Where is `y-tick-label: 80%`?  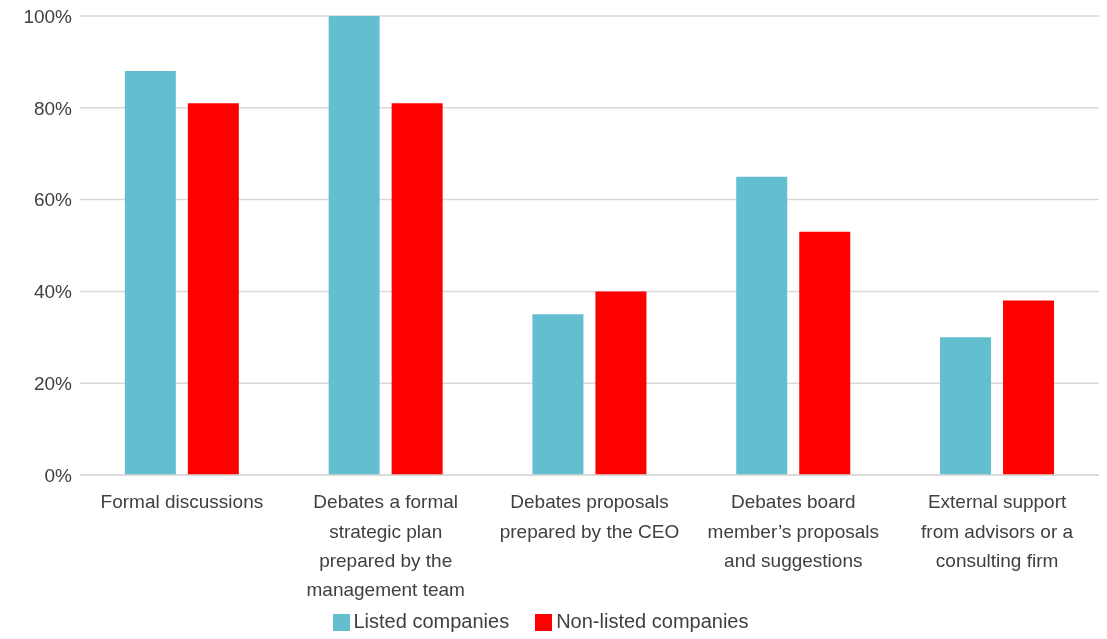
y-tick-label: 80% is located at coordinates (53, 108).